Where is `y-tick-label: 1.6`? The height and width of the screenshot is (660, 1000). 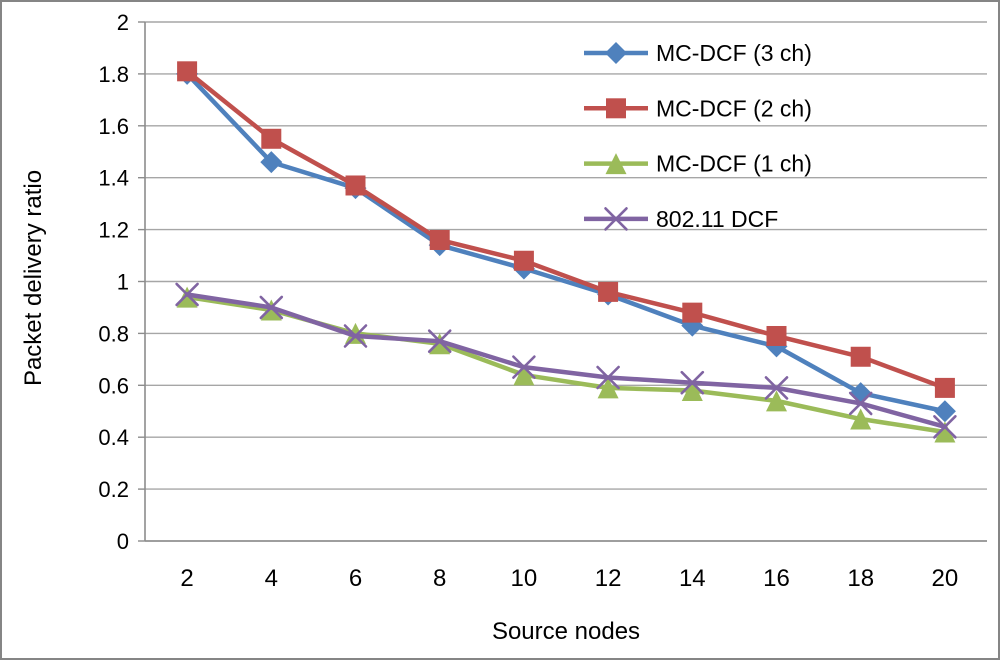 y-tick-label: 1.6 is located at coordinates (113, 126).